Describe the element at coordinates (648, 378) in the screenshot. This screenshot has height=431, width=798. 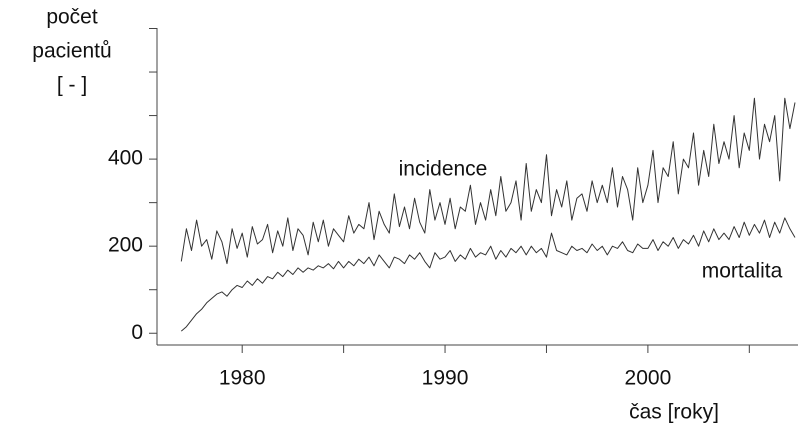
I see `x-tick-label: 2000` at that location.